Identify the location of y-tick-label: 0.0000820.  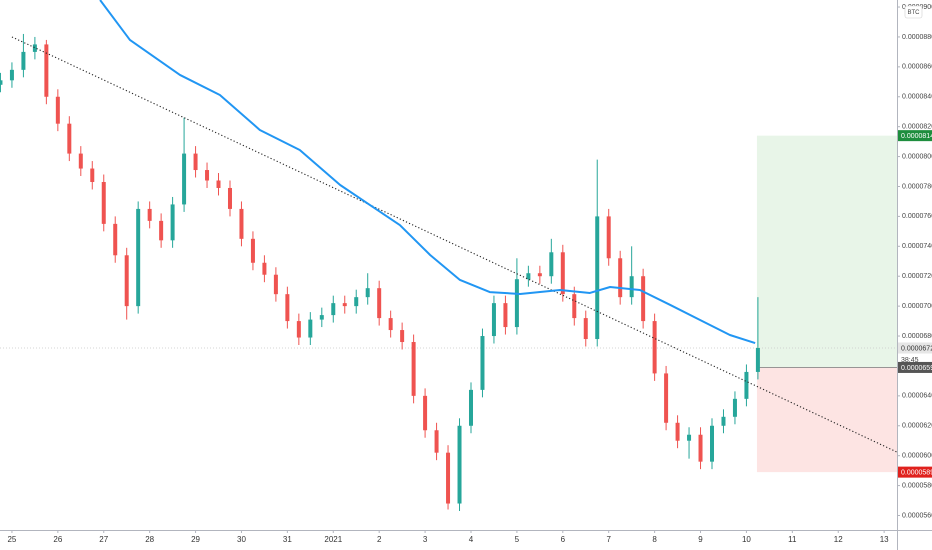
(917, 127).